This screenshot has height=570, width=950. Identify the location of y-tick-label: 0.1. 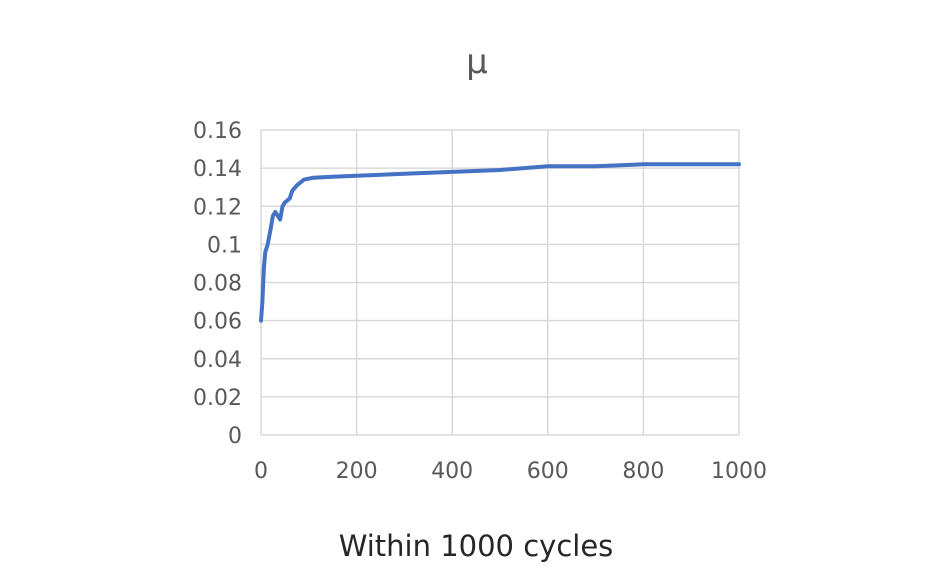
(224, 245).